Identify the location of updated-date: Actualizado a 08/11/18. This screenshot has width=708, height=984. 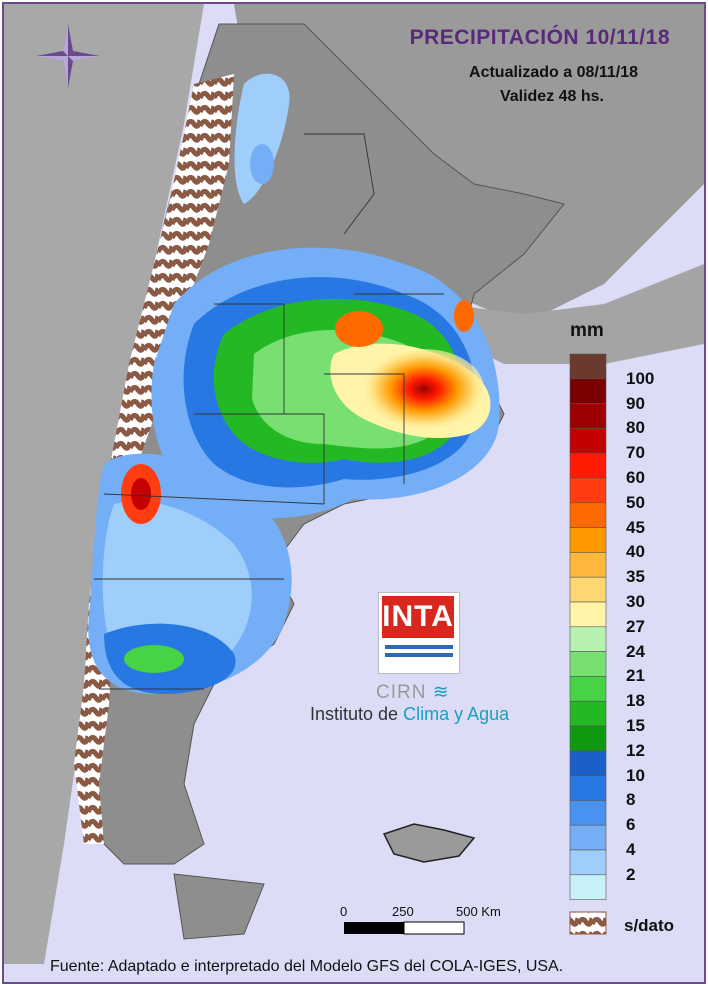
(553, 72).